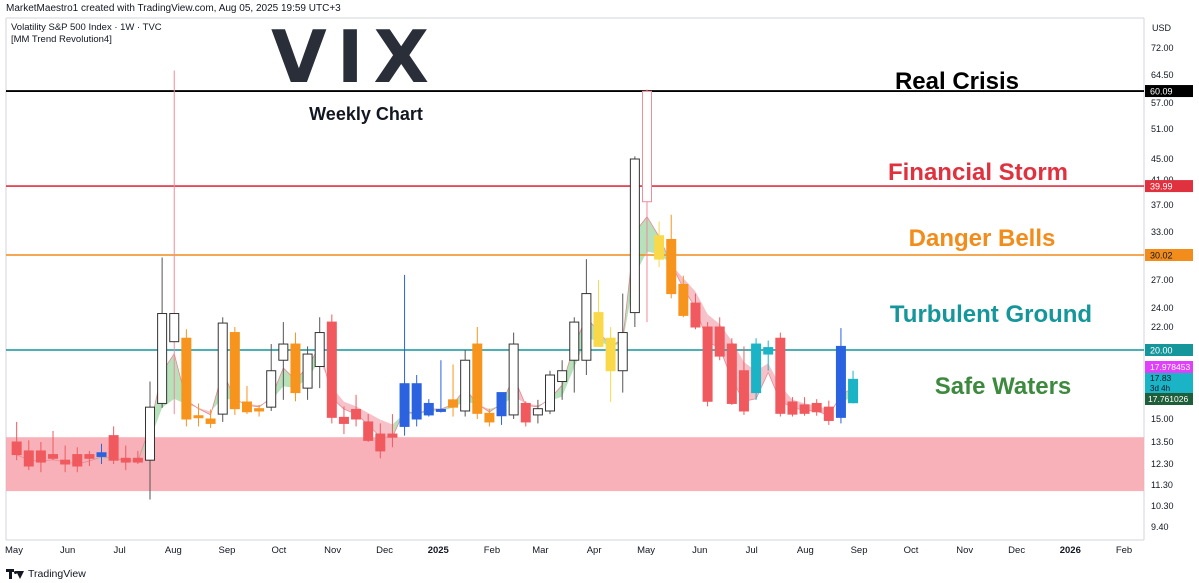 This screenshot has width=1199, height=583. Describe the element at coordinates (1162, 232) in the screenshot. I see `y-tick-label: 33.00` at that location.